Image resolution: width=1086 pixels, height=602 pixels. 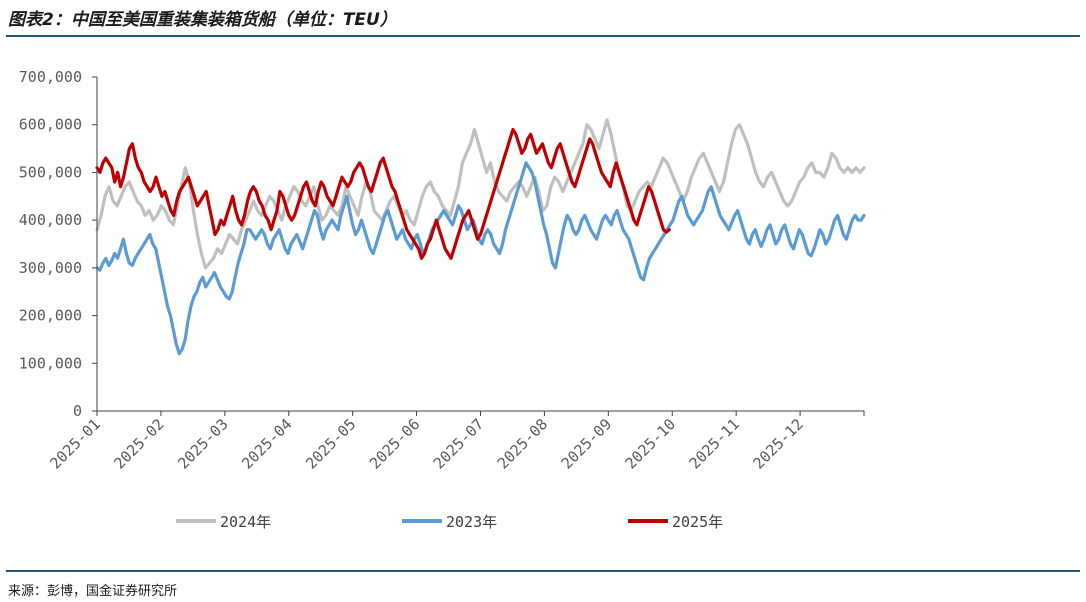 What do you see at coordinates (383, 193) in the screenshot?
I see `series-line-2025` at bounding box center [383, 193].